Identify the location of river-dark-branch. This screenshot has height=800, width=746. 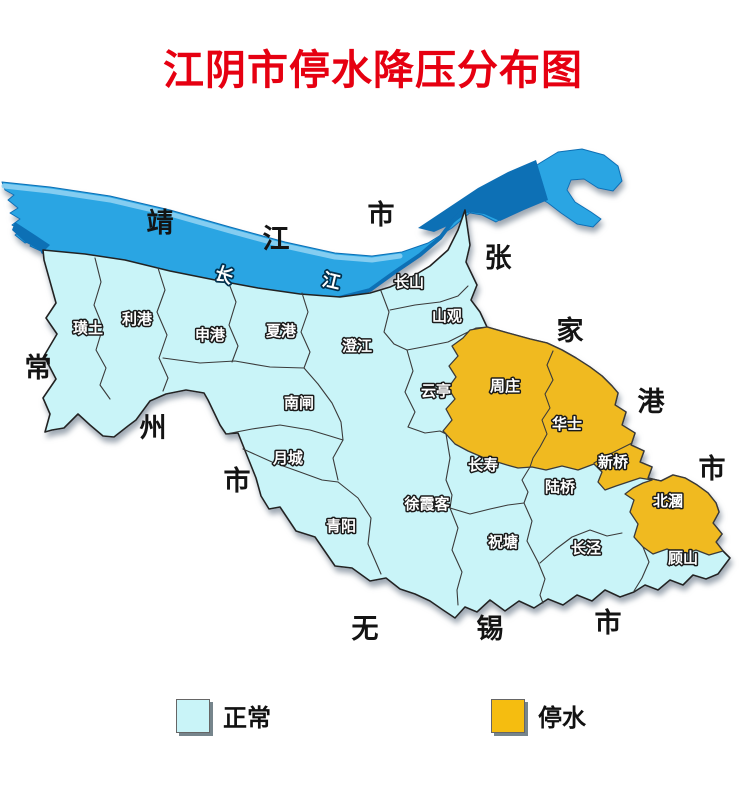
(31, 237).